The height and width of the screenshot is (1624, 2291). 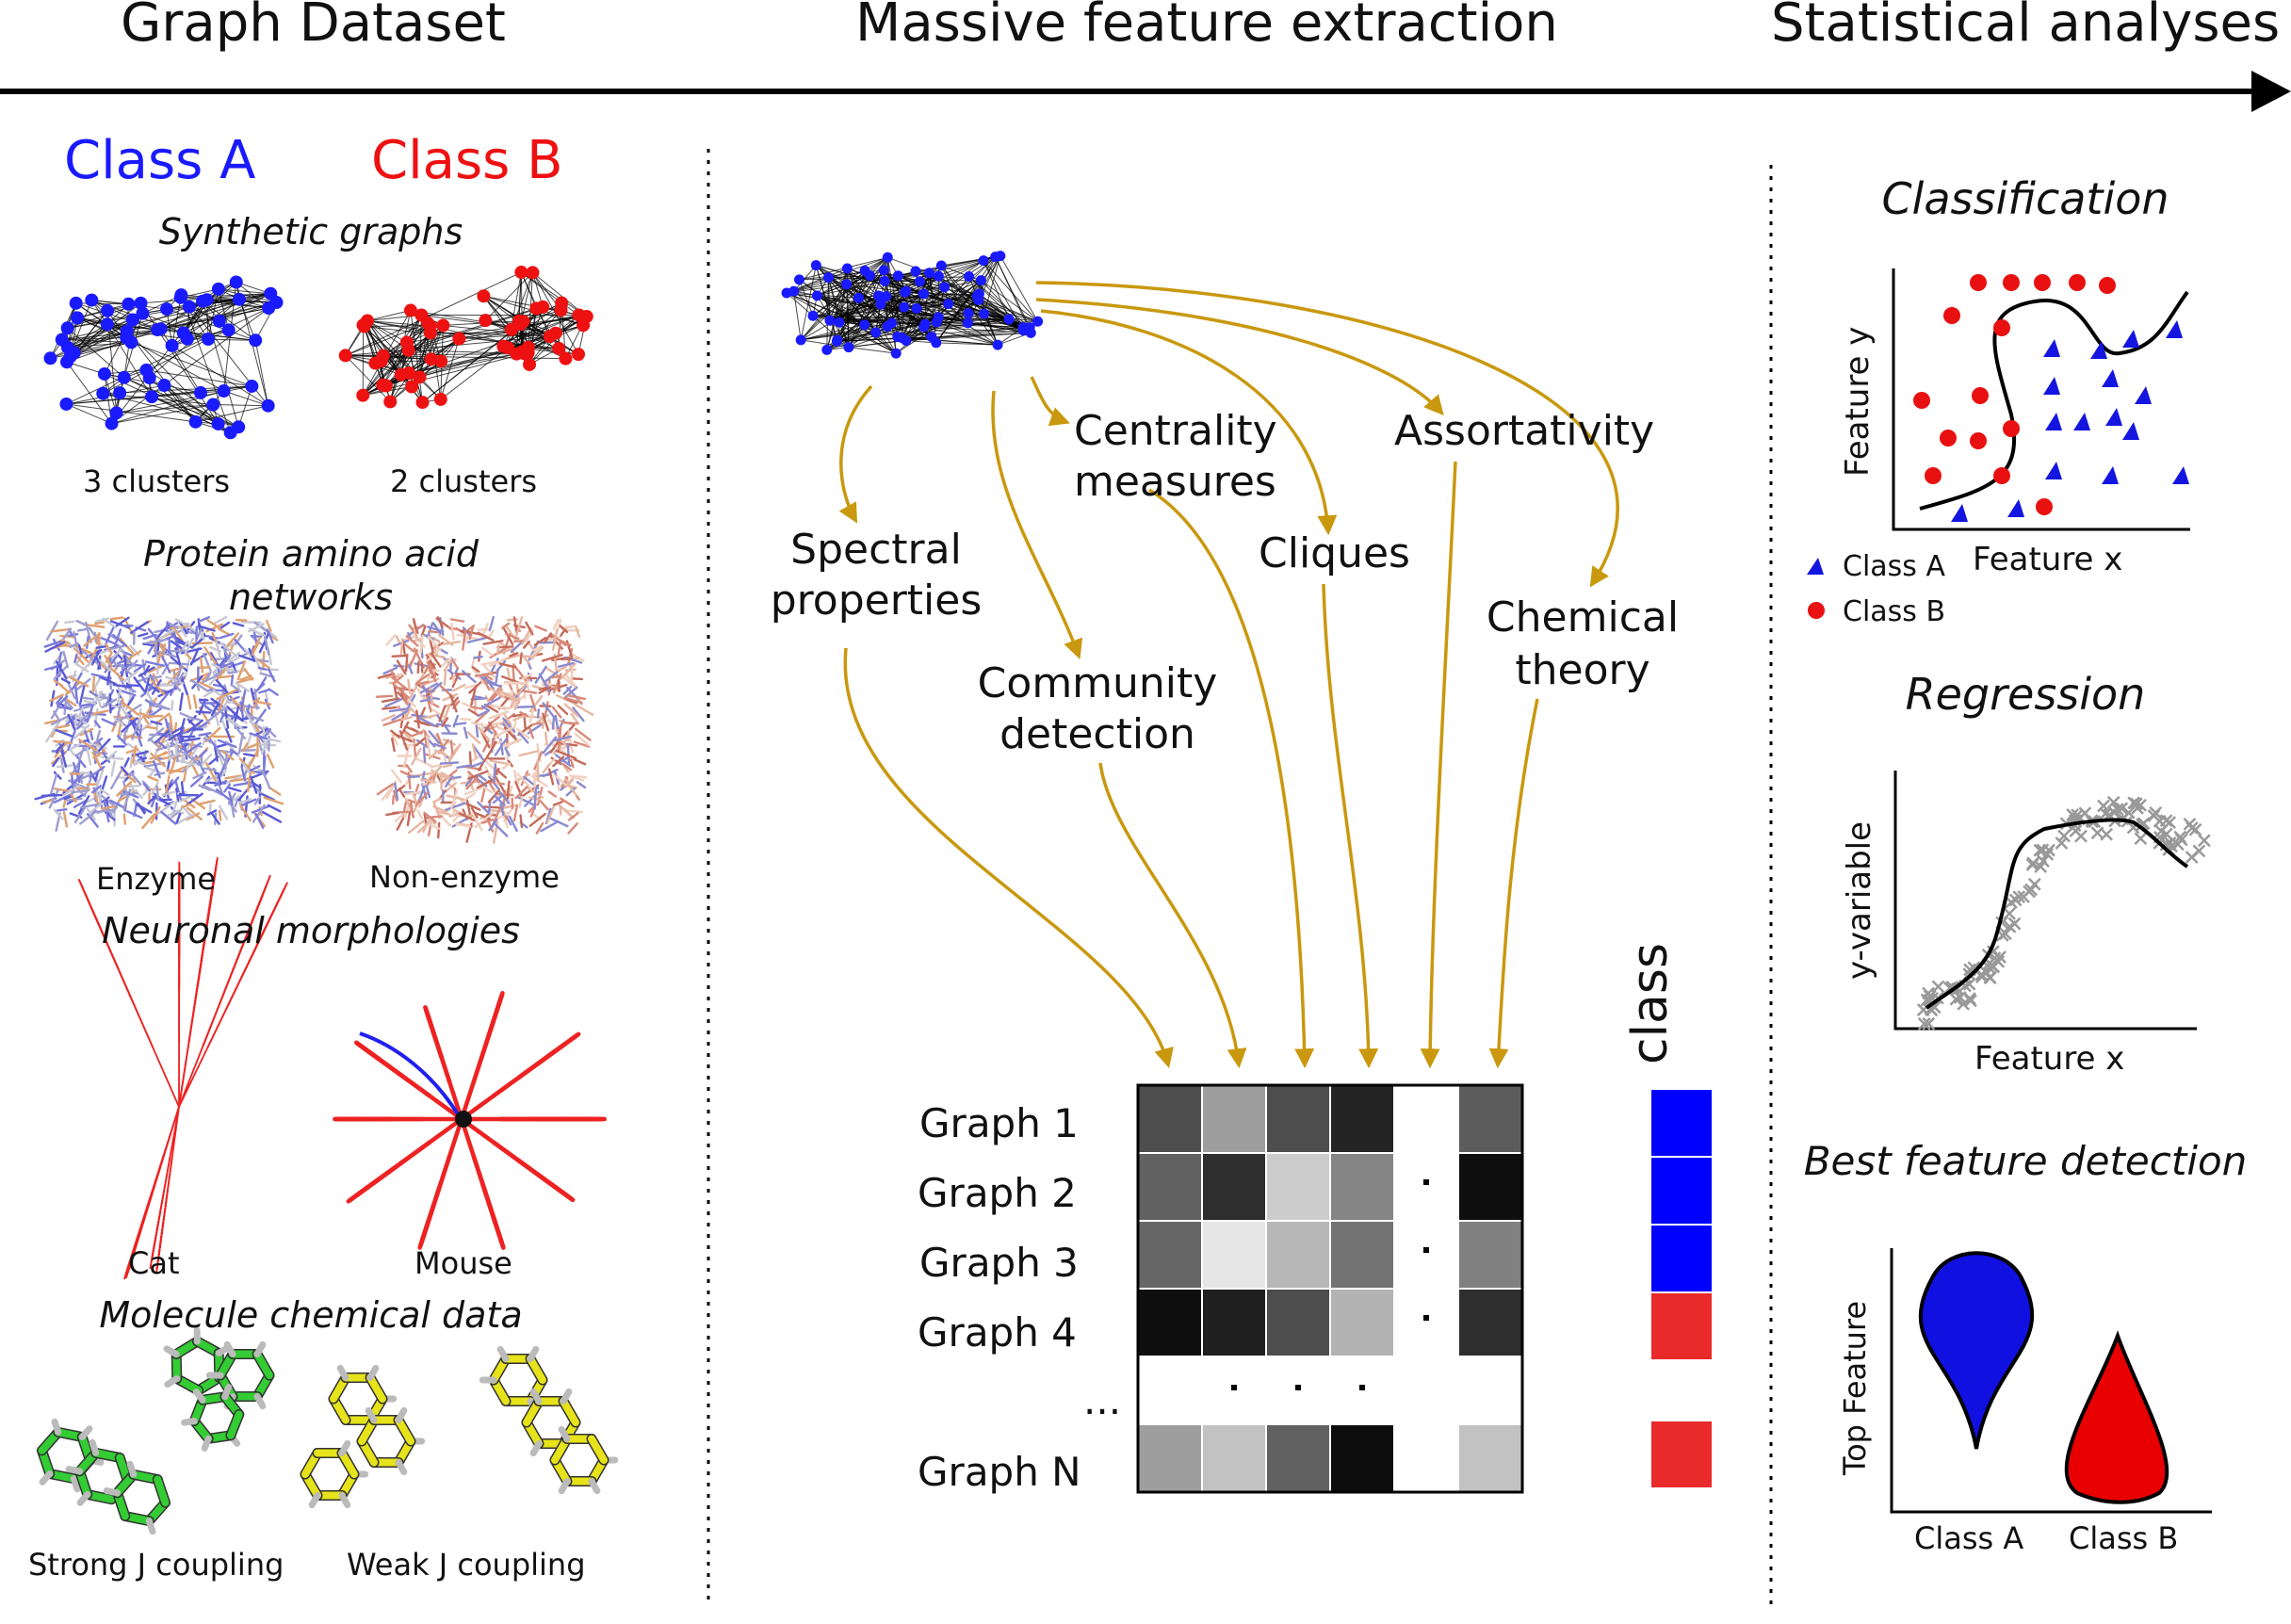 What do you see at coordinates (464, 877) in the screenshot?
I see `label-non-enzyme: Non-enzyme` at bounding box center [464, 877].